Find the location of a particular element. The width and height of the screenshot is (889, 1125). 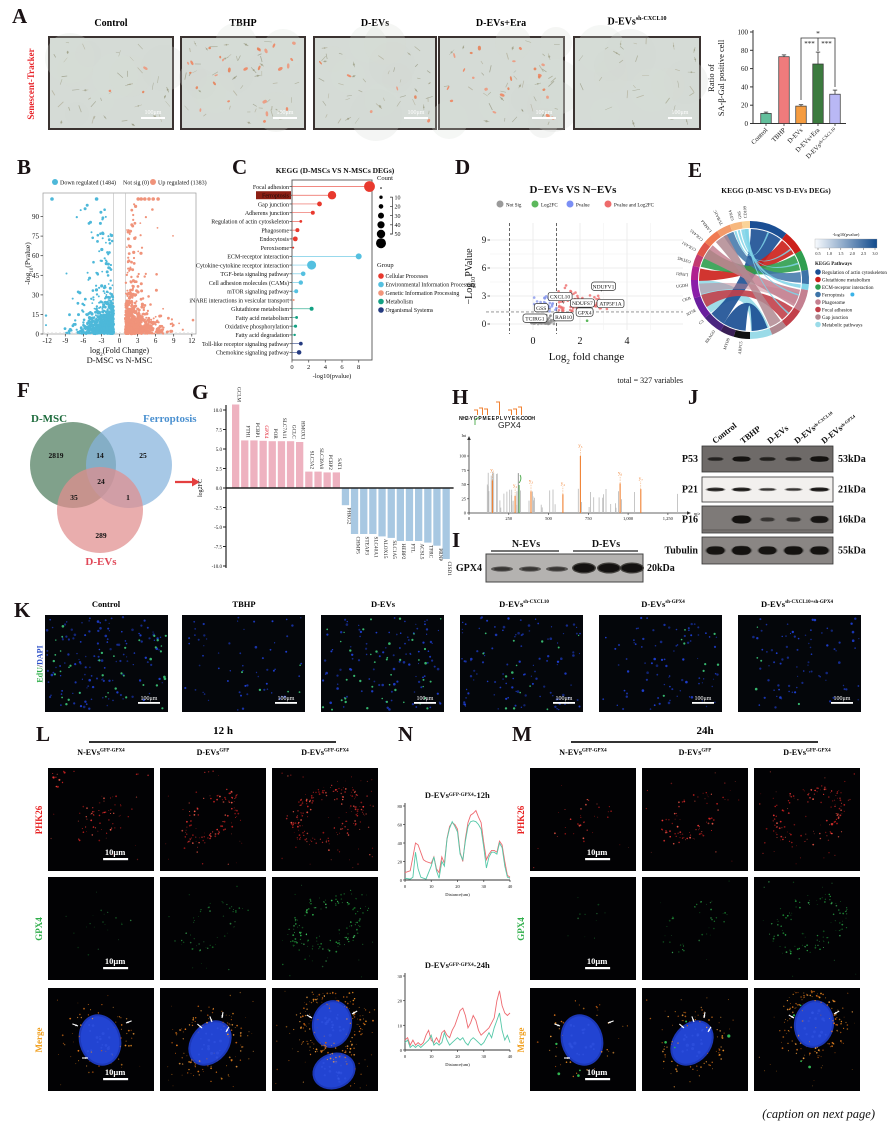

svg-text: 20 is located at coordinates (745, 106).